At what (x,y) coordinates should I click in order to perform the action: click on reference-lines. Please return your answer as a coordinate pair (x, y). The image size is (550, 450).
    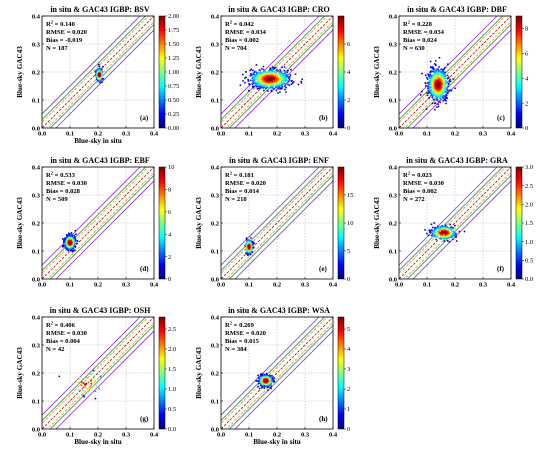
    Looking at the image, I should click on (277, 223).